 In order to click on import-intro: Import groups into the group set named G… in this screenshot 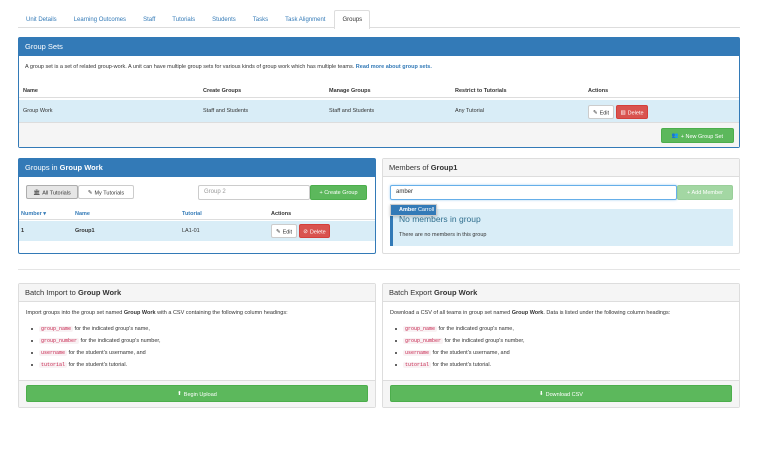, I will do `click(157, 313)`.